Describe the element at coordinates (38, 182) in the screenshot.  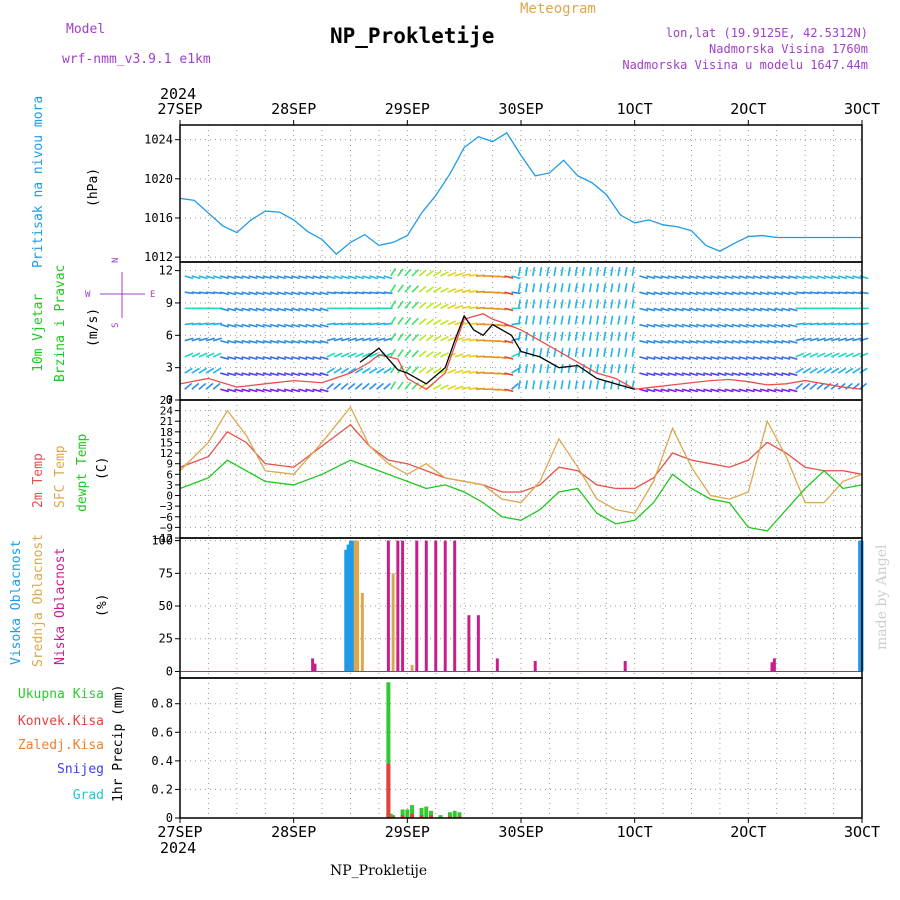
I see `pressure-ylabel: Pritisak na nivou mora` at that location.